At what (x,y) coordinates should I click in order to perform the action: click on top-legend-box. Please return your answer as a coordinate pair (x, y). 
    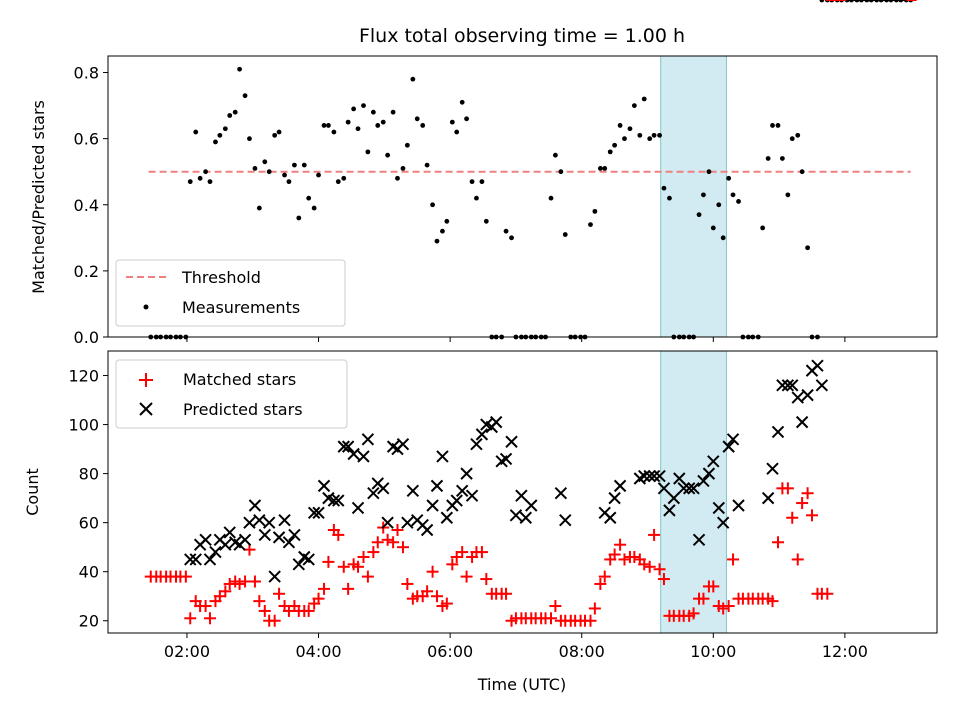
    Looking at the image, I should click on (230, 293).